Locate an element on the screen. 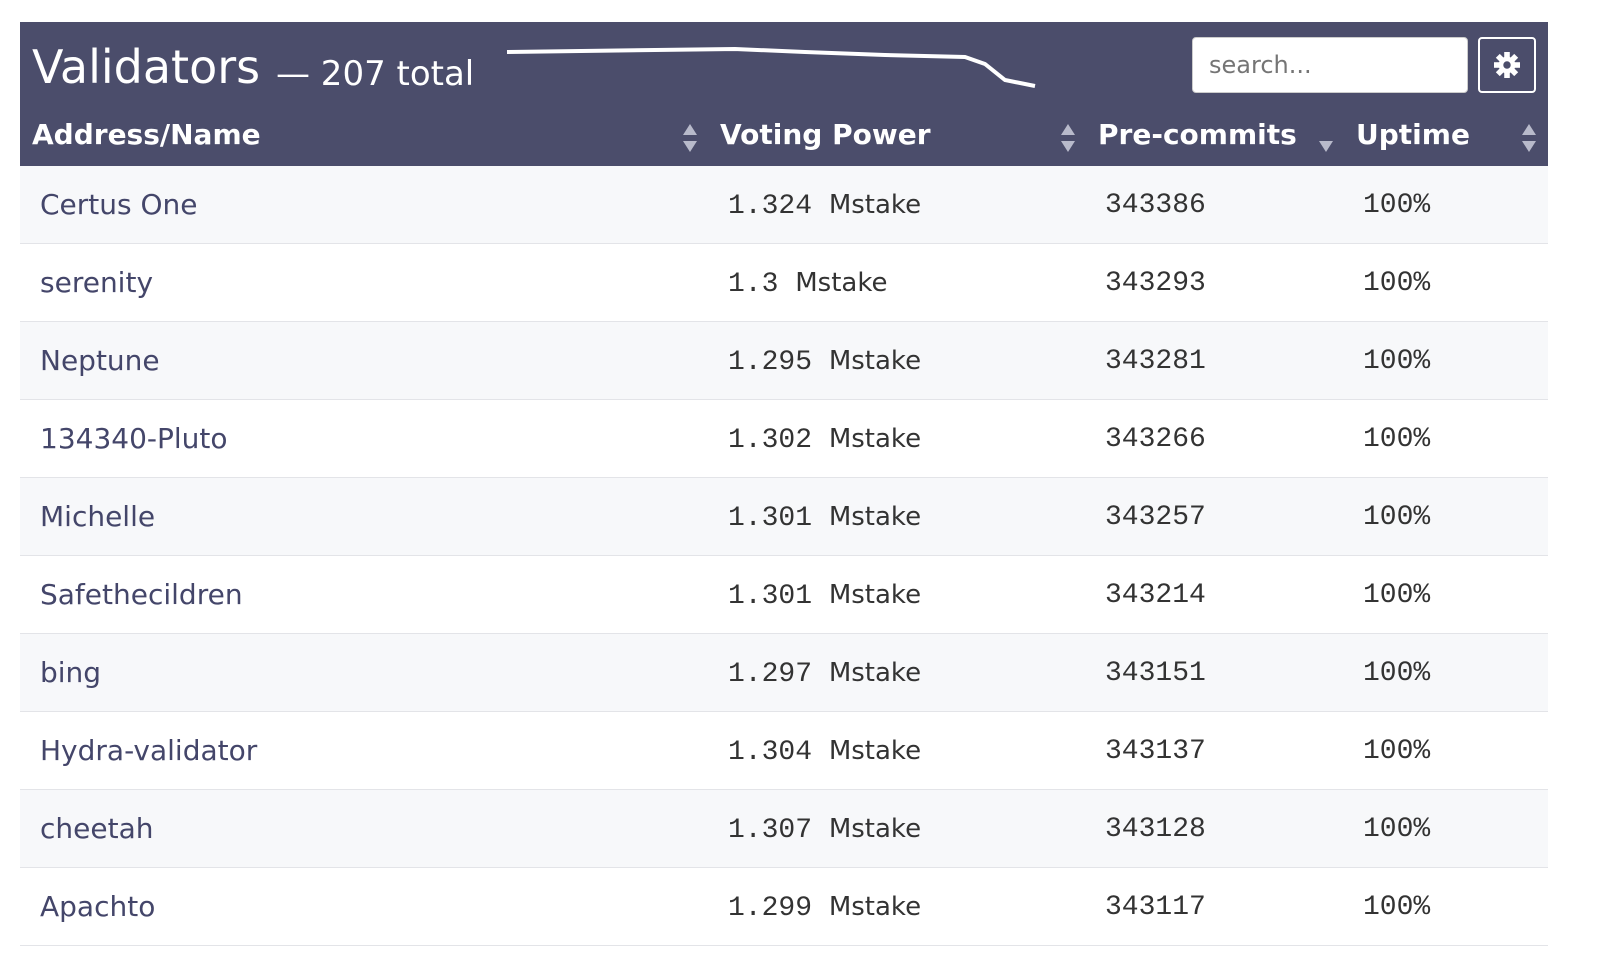 Image resolution: width=1600 pixels, height=969 pixels. power-amount: 1.3 is located at coordinates (753, 284).